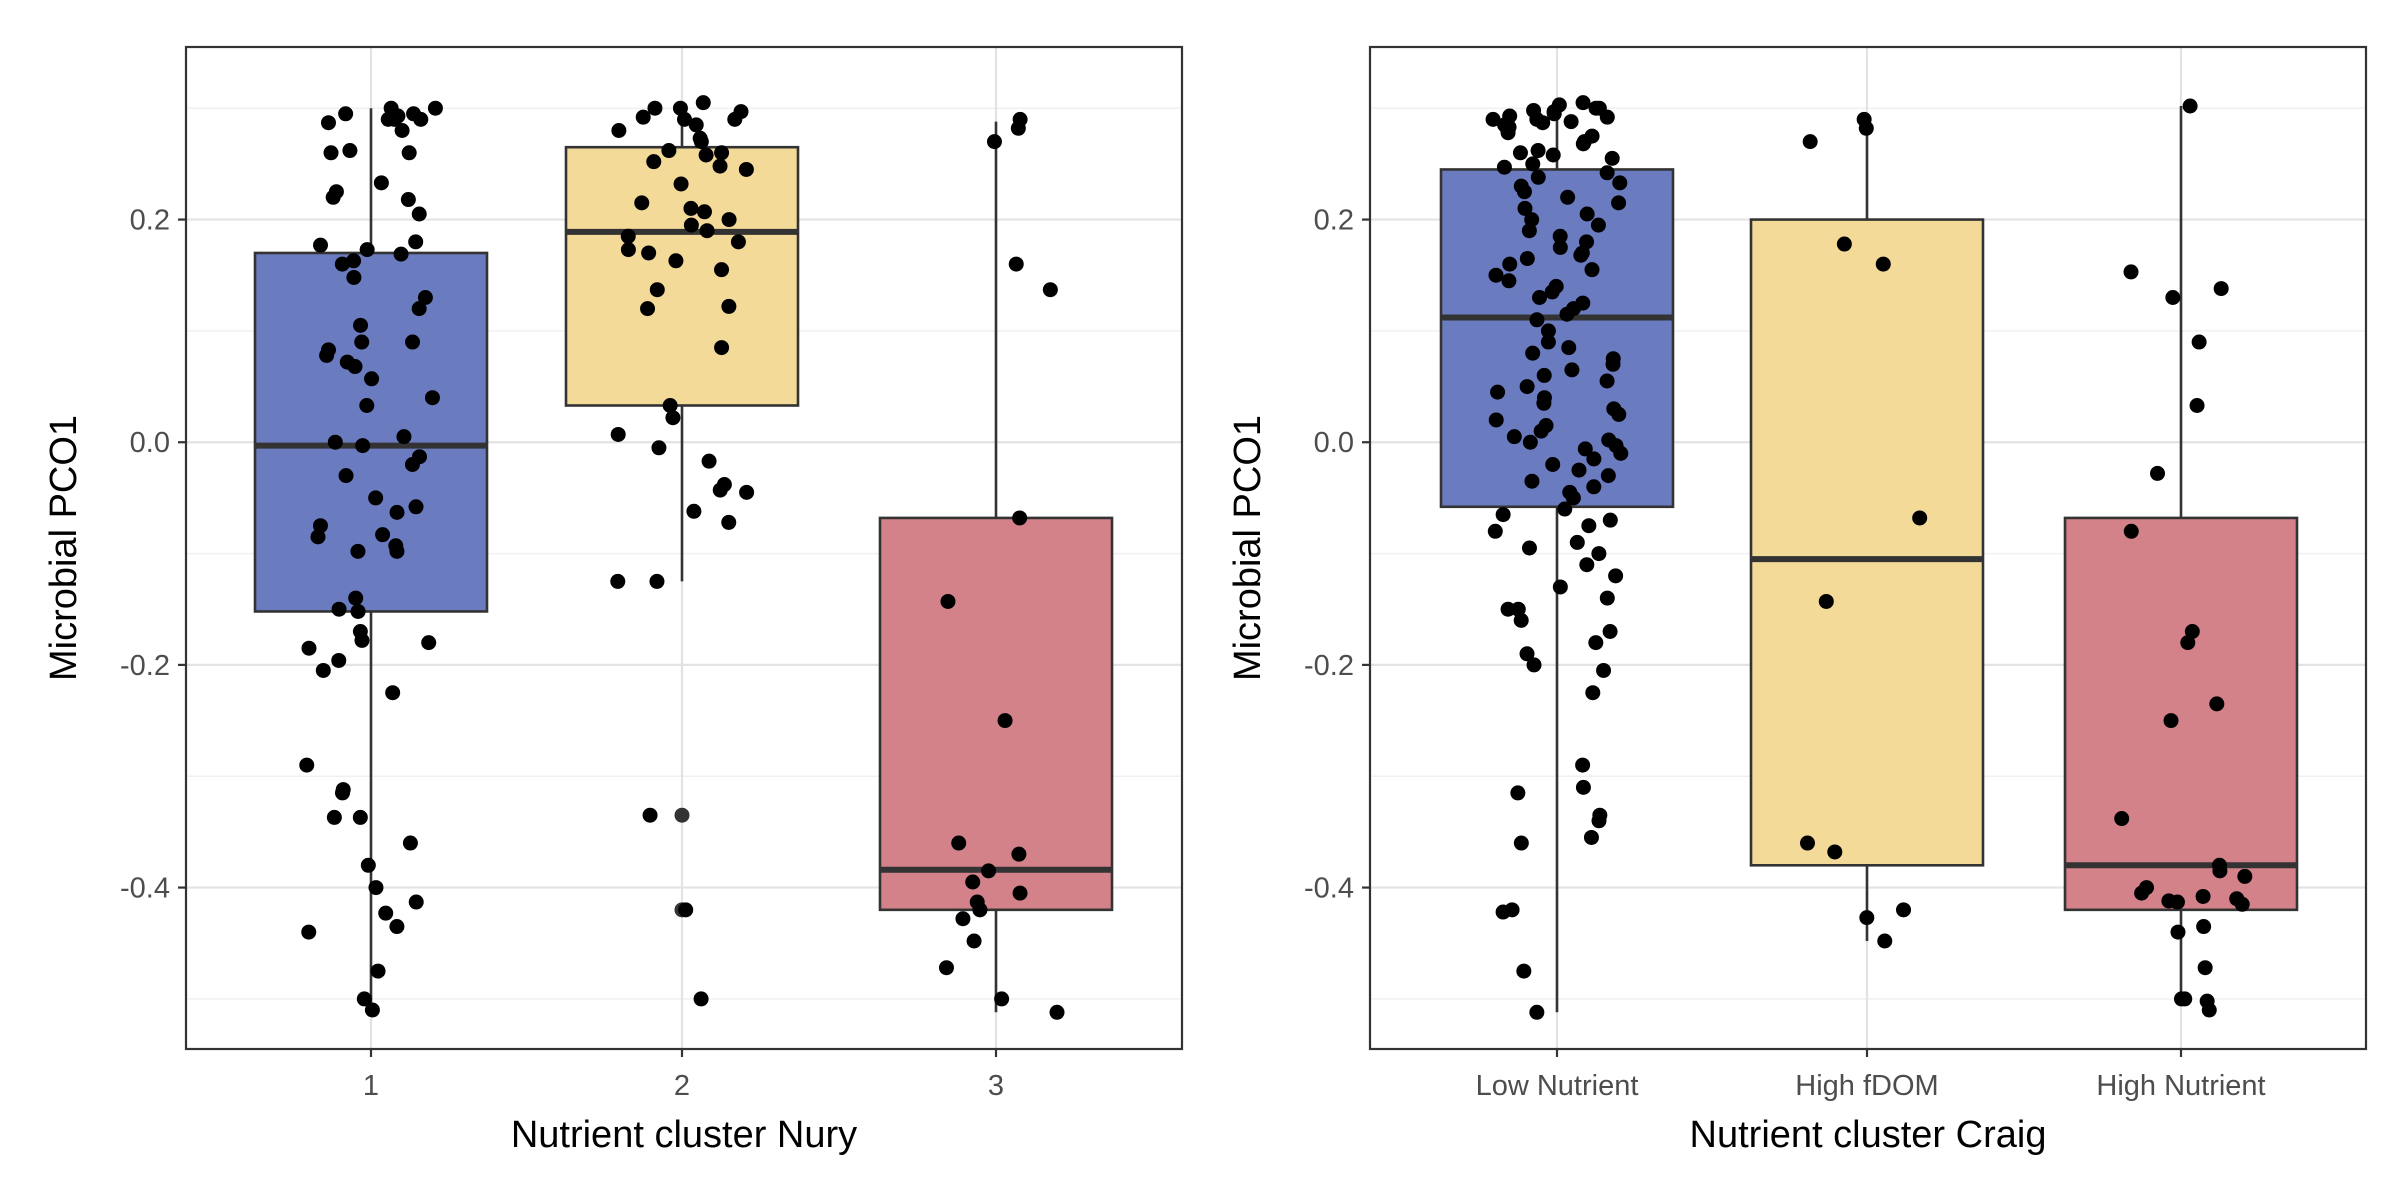  What do you see at coordinates (1863, 530) in the screenshot?
I see `points-High fDOM` at bounding box center [1863, 530].